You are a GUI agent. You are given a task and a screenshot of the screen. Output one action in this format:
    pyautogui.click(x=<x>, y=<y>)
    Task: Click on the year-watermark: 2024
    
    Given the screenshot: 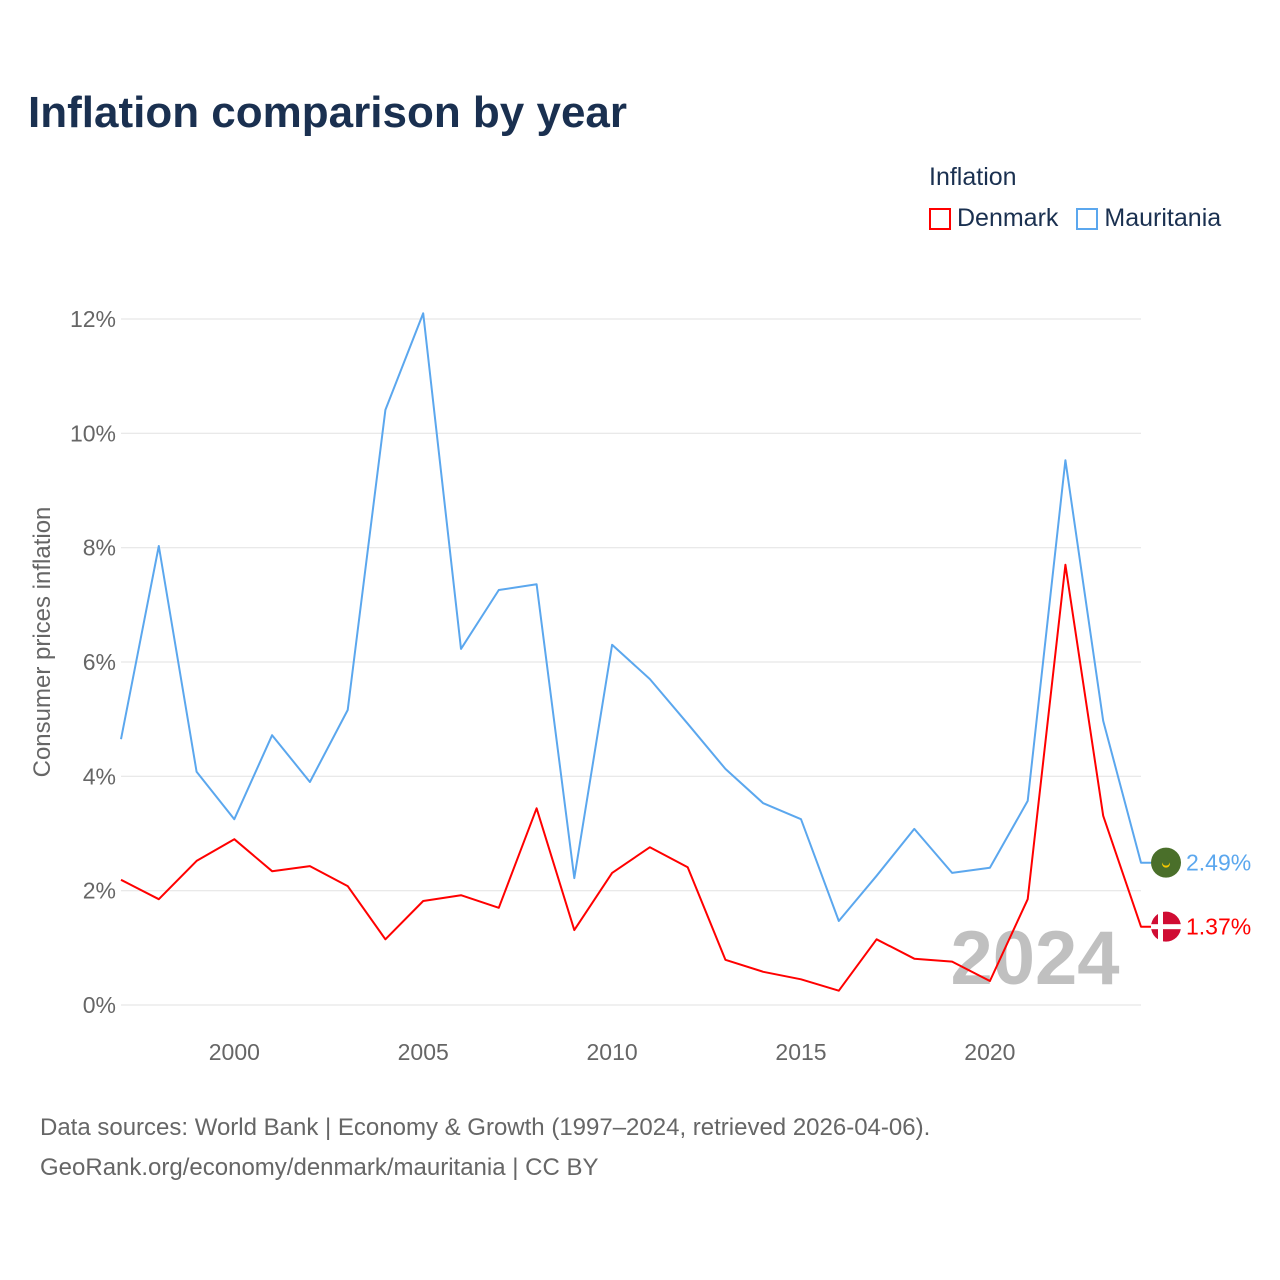 What is the action you would take?
    pyautogui.click(x=1034, y=958)
    